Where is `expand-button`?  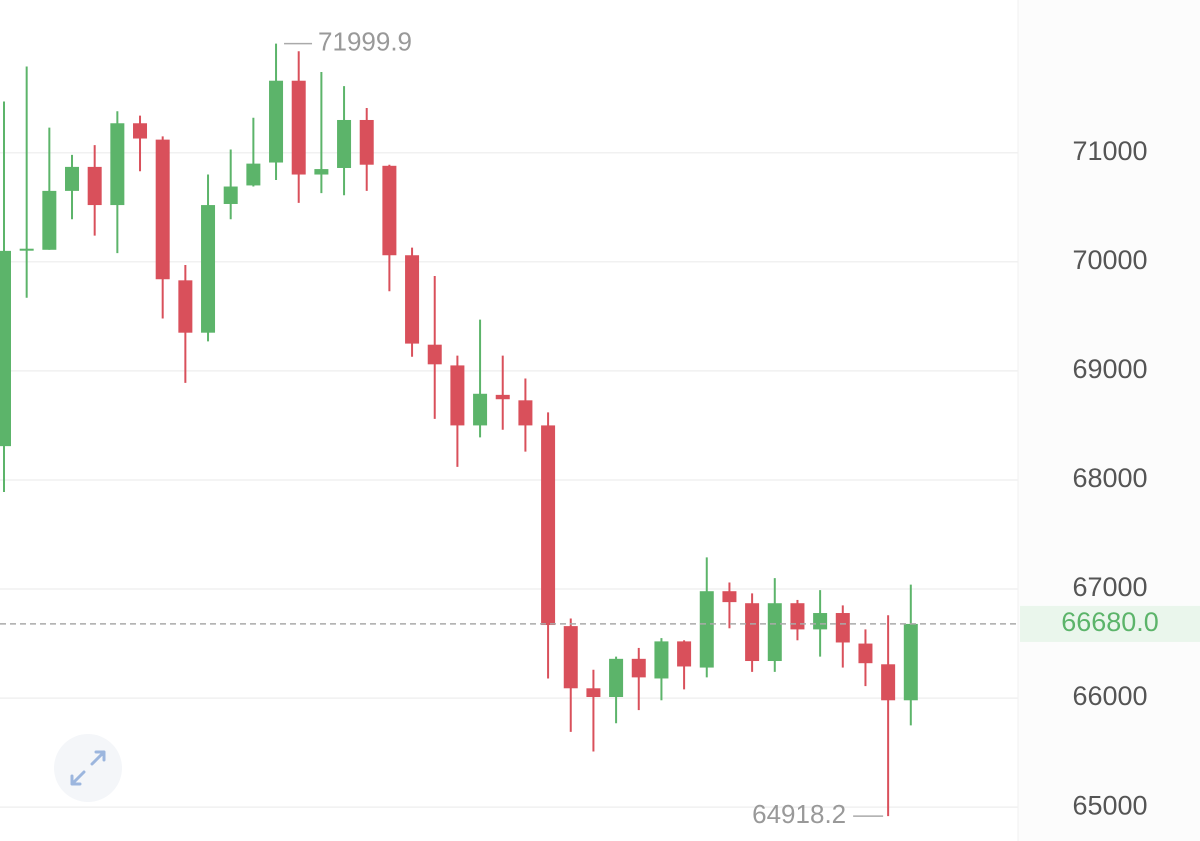 expand-button is located at coordinates (88, 768).